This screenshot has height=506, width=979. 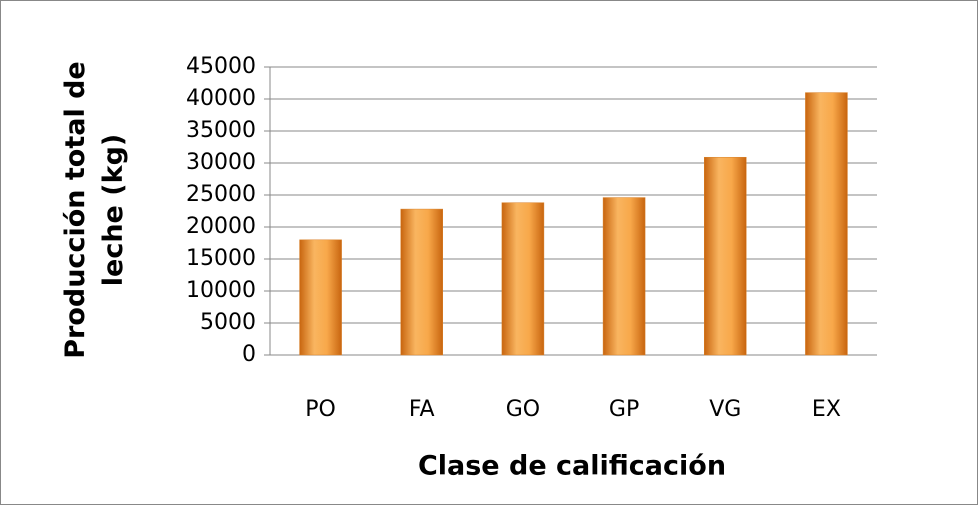 What do you see at coordinates (228, 322) in the screenshot?
I see `y-tick-label: 5000` at bounding box center [228, 322].